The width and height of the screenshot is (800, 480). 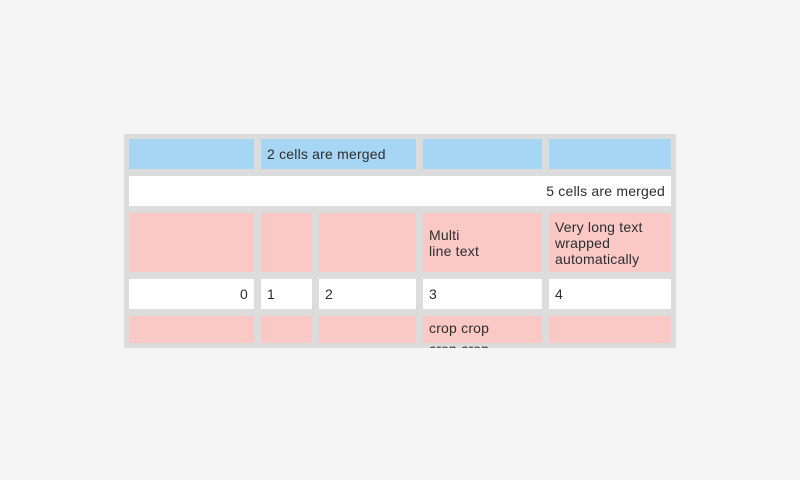 I want to click on merged-cell-2cols: 2 cells are merged, so click(x=338, y=154).